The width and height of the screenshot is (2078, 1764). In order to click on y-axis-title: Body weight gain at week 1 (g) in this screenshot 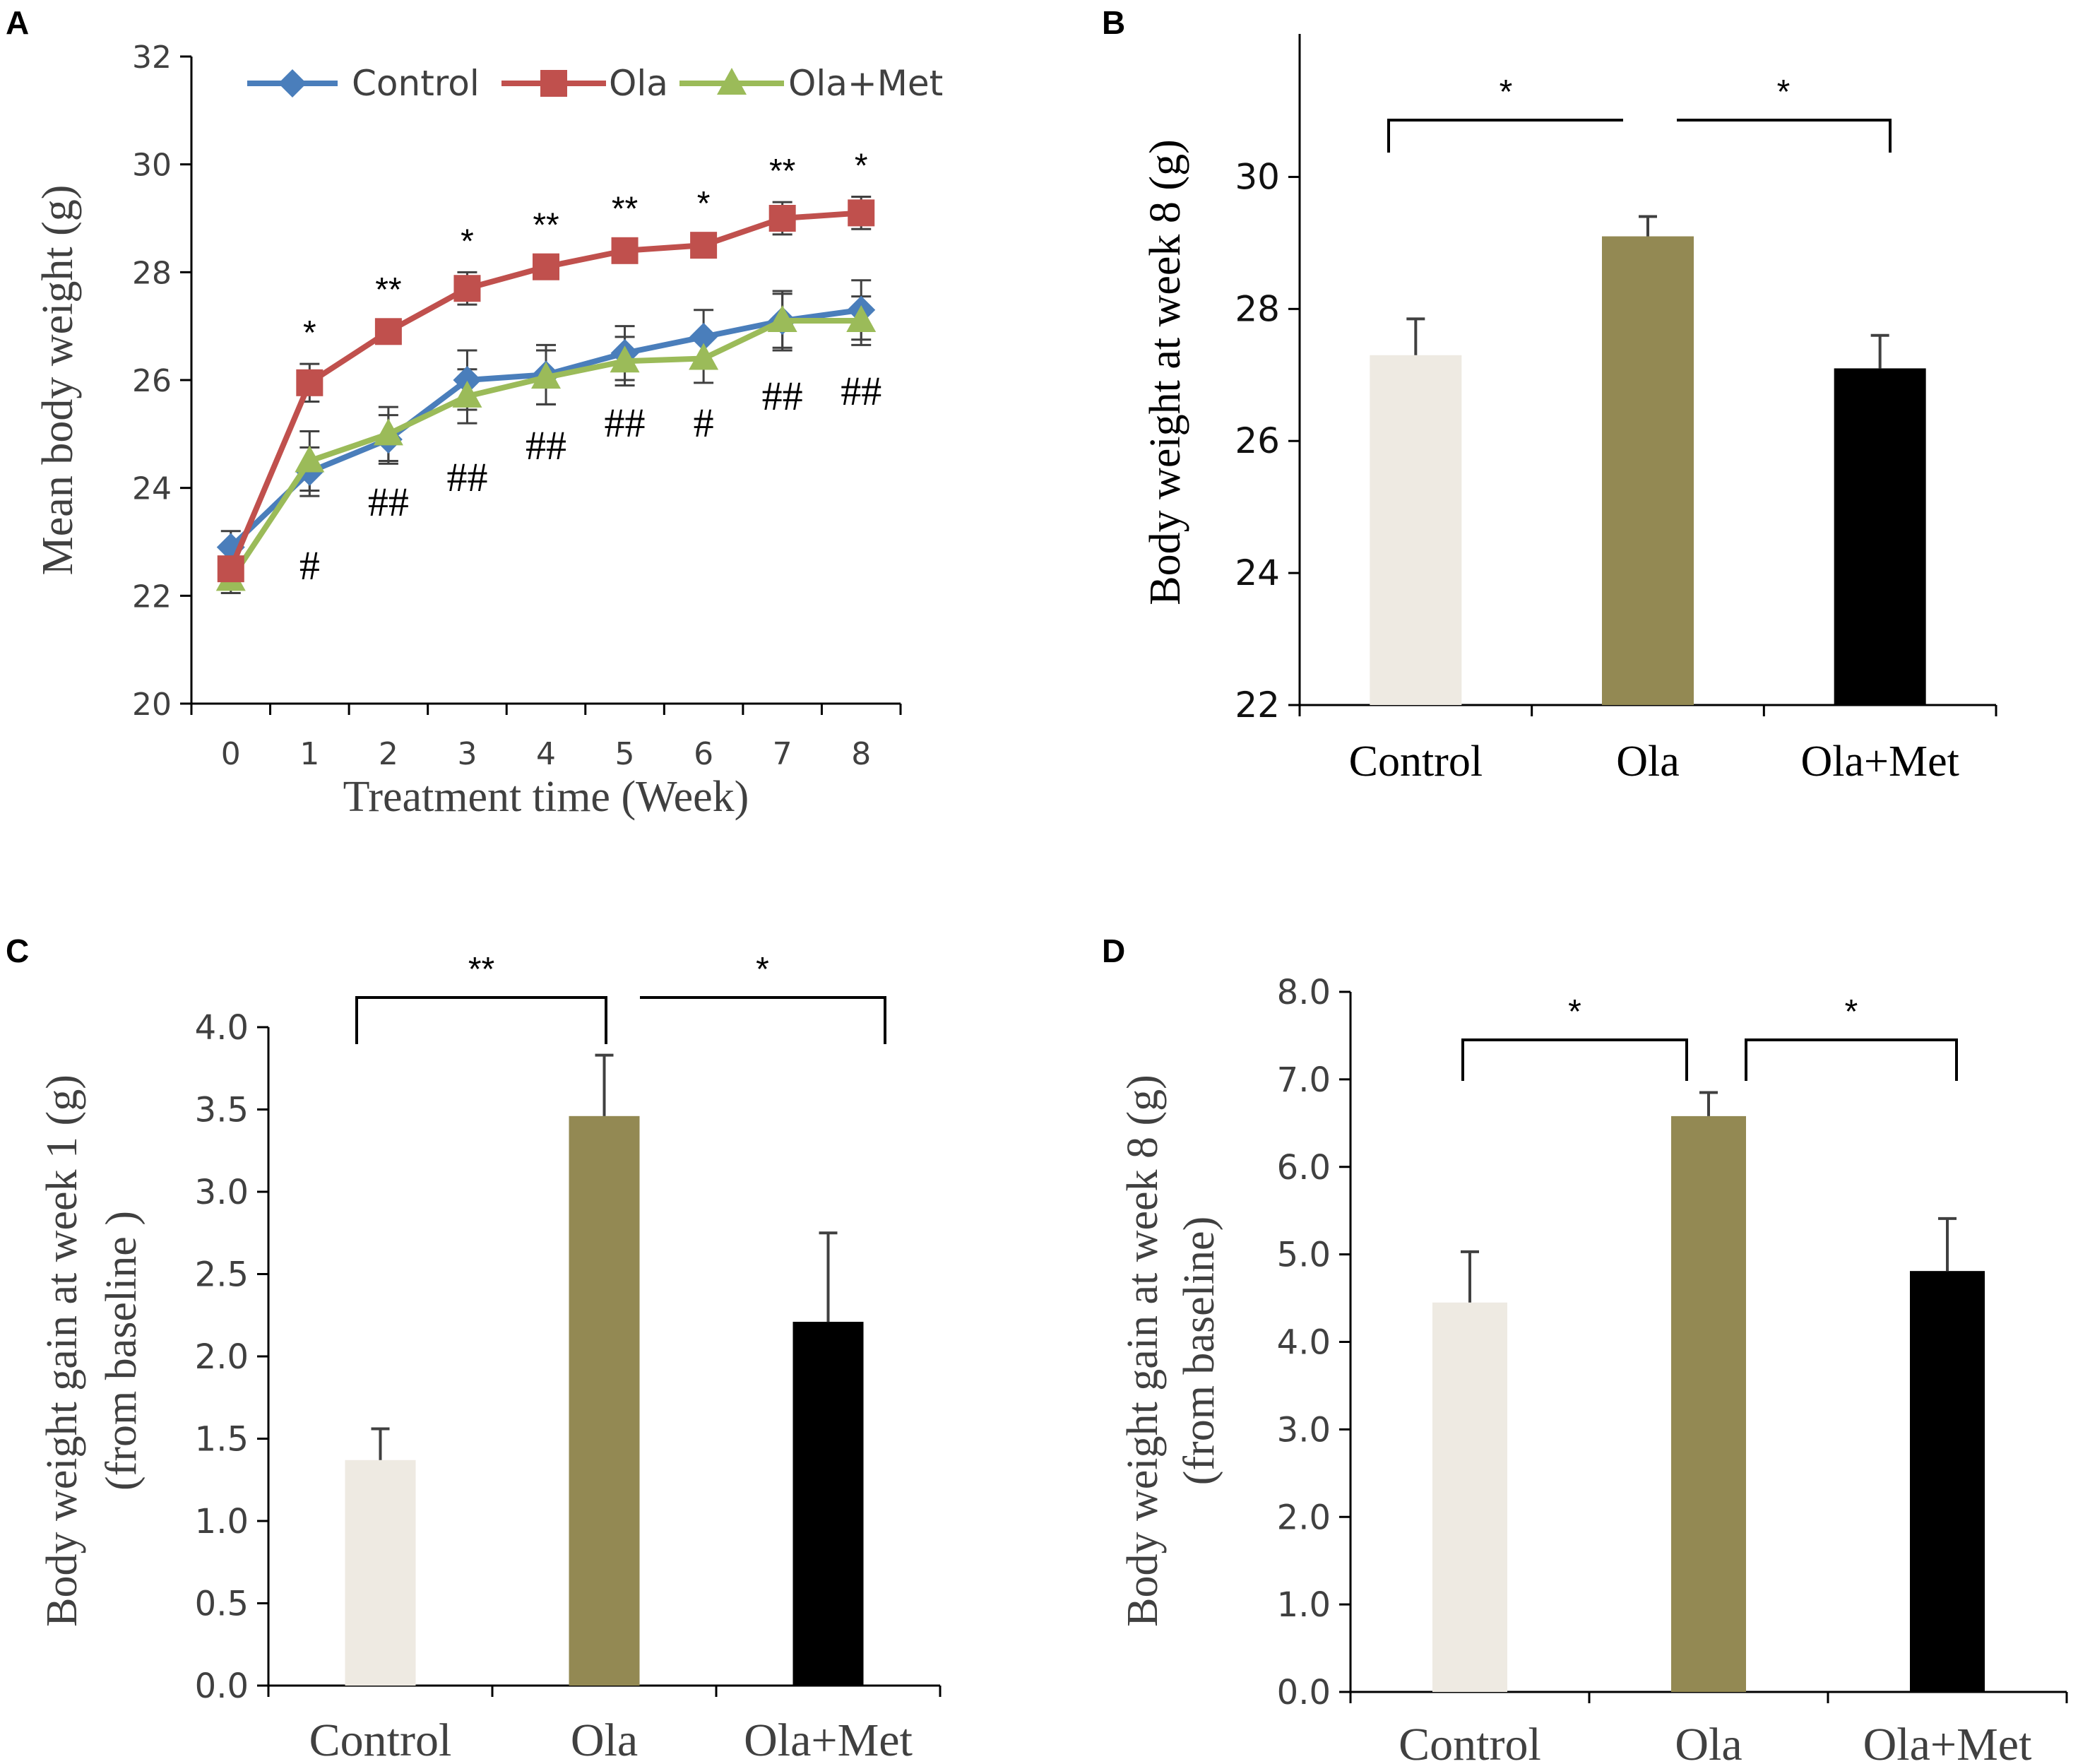, I will do `click(62, 1351)`.